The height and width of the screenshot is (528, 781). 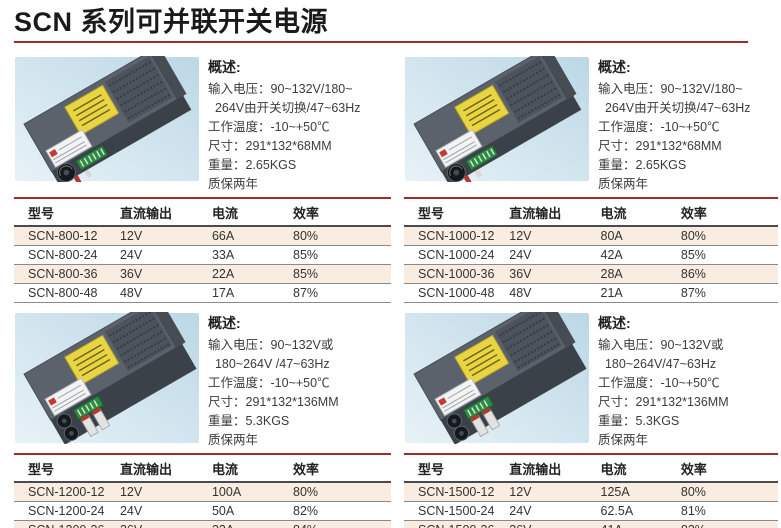 I want to click on table-cell: 21A, so click(x=626, y=293).